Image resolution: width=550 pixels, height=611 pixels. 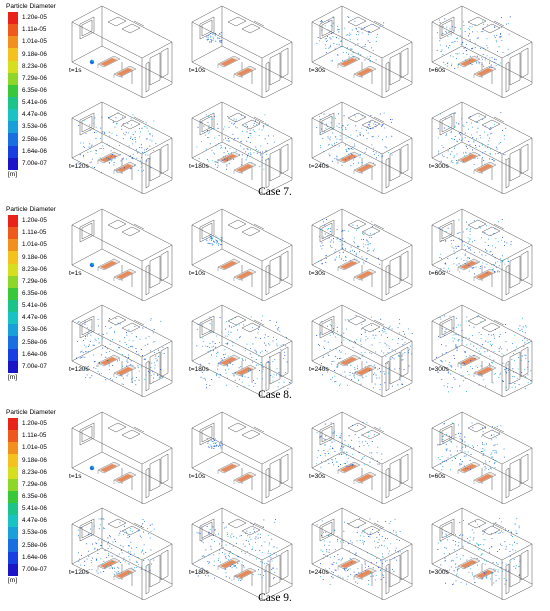 What do you see at coordinates (34, 306) in the screenshot?
I see `legend-tick-label: 5.41e-06` at bounding box center [34, 306].